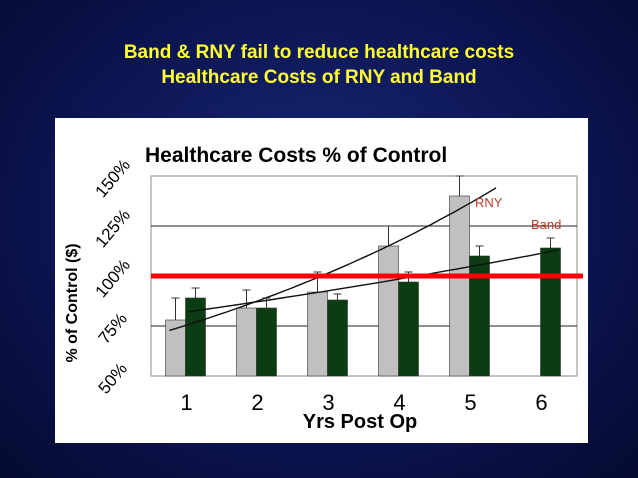  I want to click on y-tick-label: 50%, so click(113, 378).